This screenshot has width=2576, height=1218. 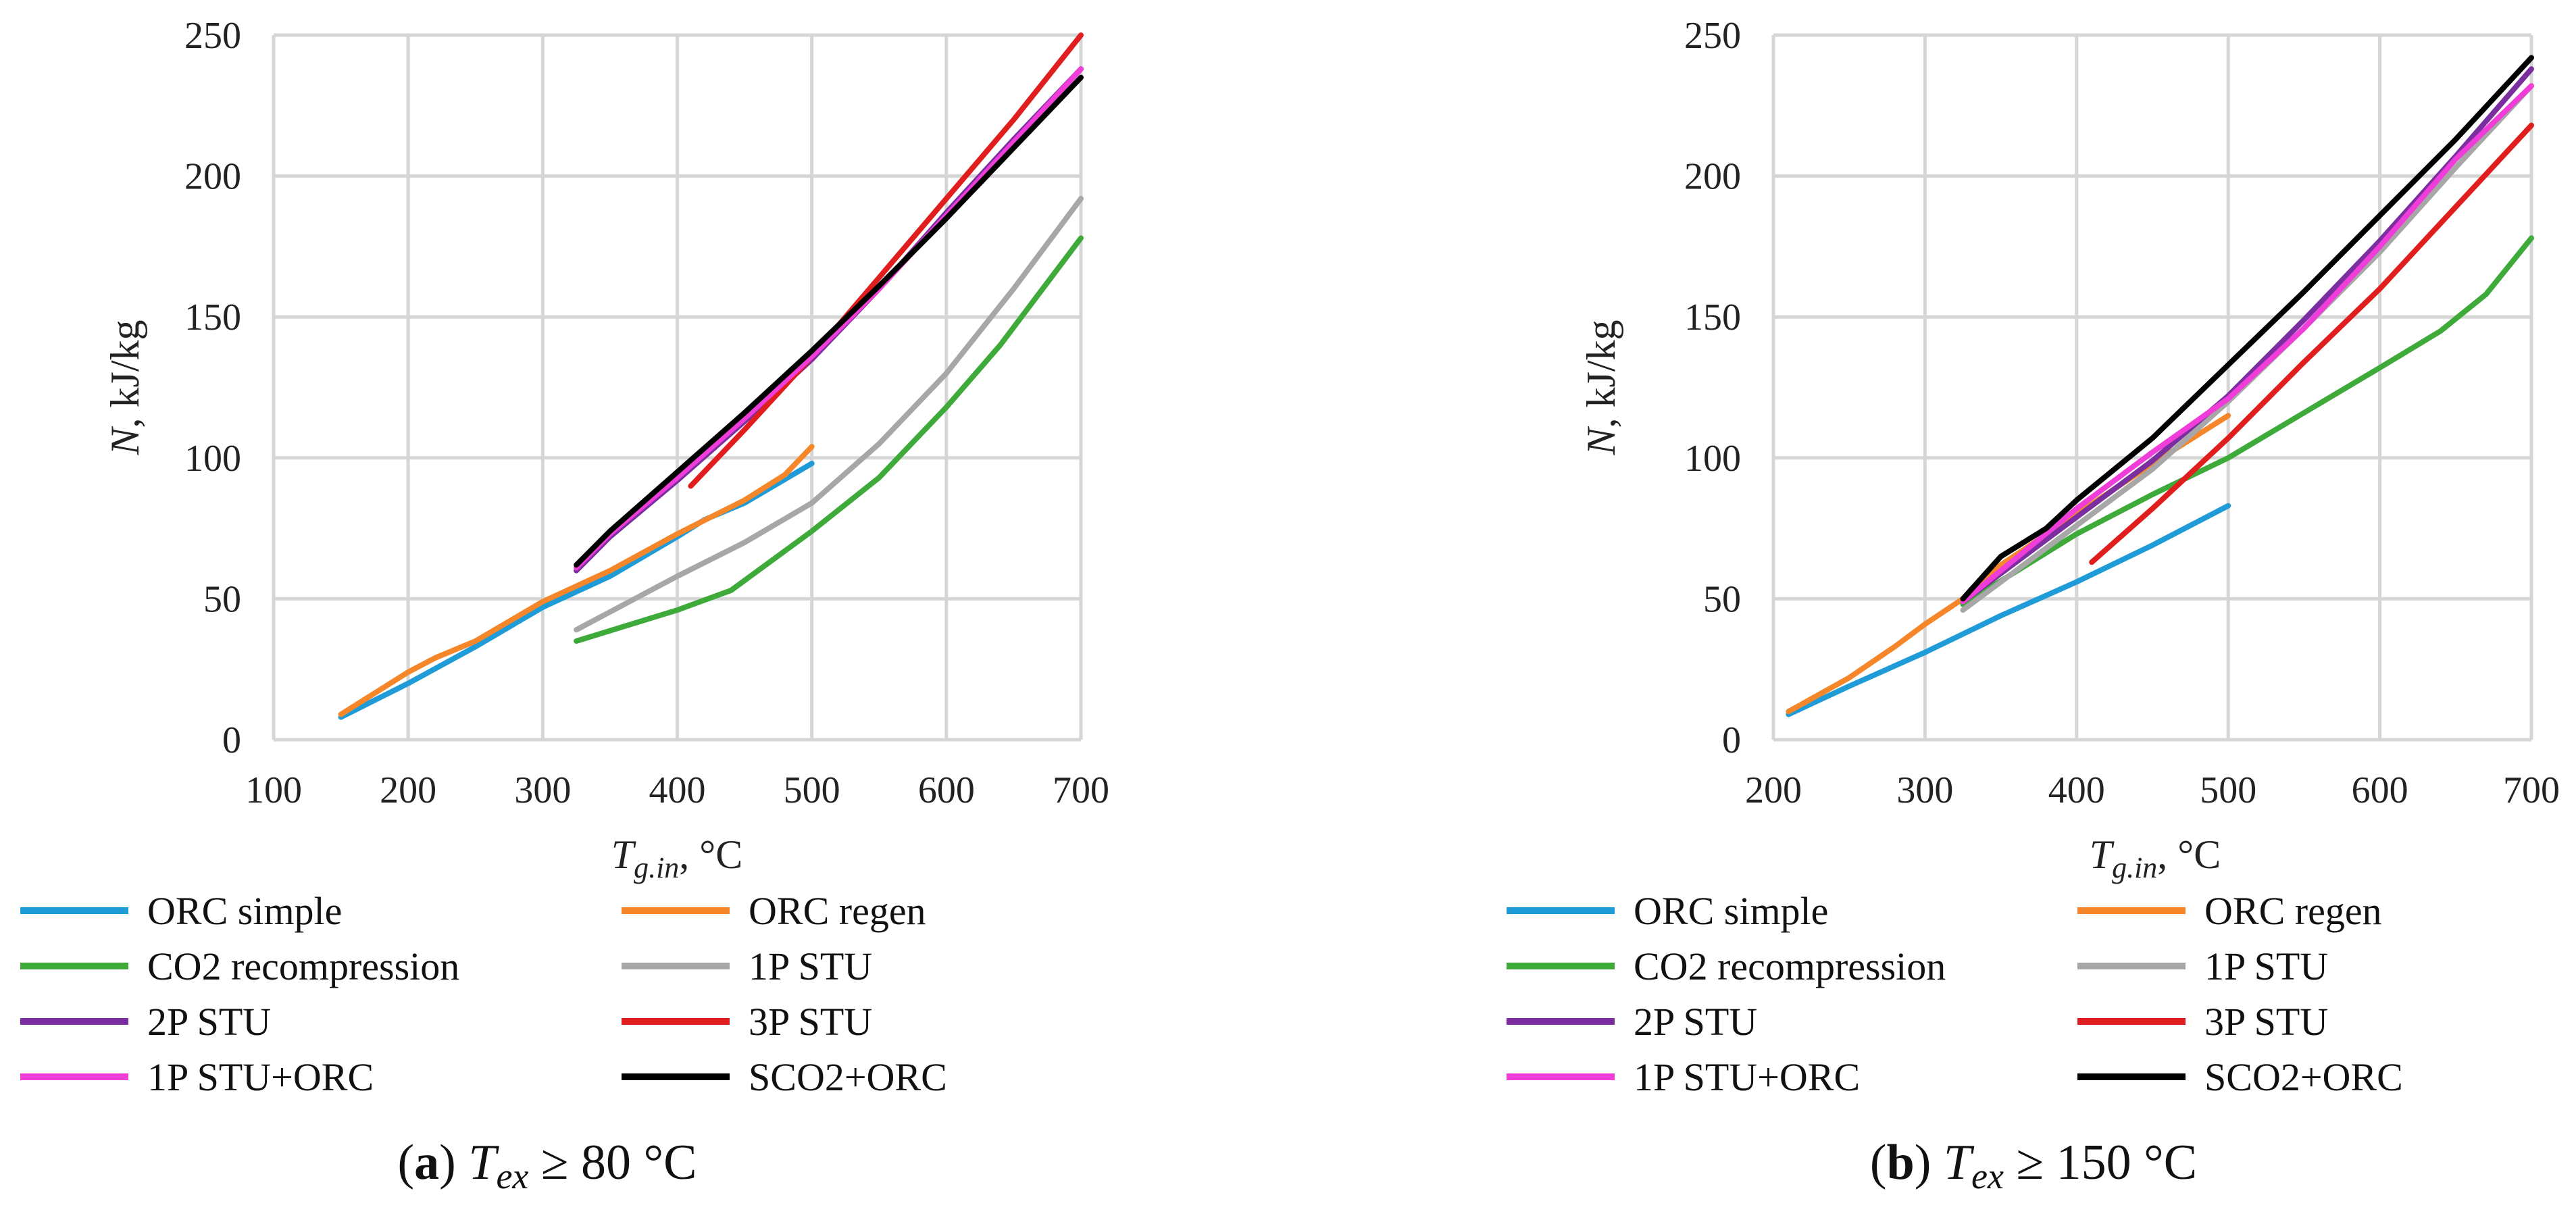 What do you see at coordinates (612, 1162) in the screenshot?
I see `caption-condition: ≥ 80 °C` at bounding box center [612, 1162].